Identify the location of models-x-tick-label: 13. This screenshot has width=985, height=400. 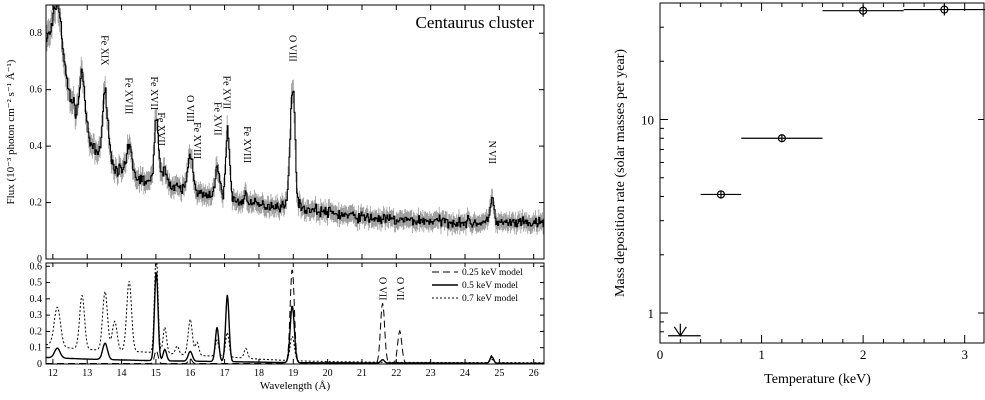
(87, 373).